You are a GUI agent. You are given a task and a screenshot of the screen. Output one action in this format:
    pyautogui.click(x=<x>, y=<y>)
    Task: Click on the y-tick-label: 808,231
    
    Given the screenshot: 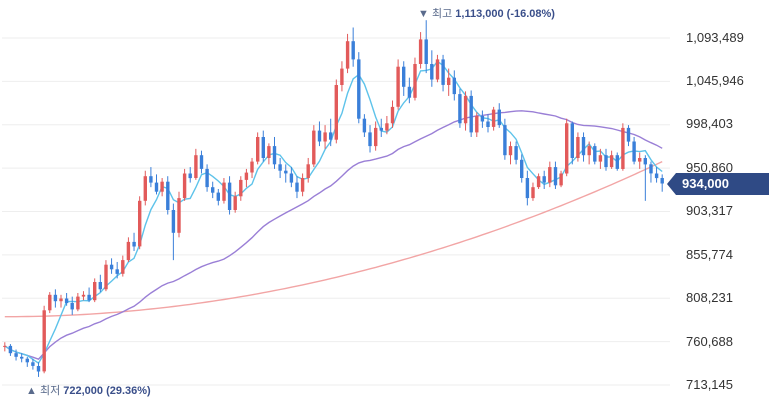 What is the action you would take?
    pyautogui.click(x=709, y=297)
    